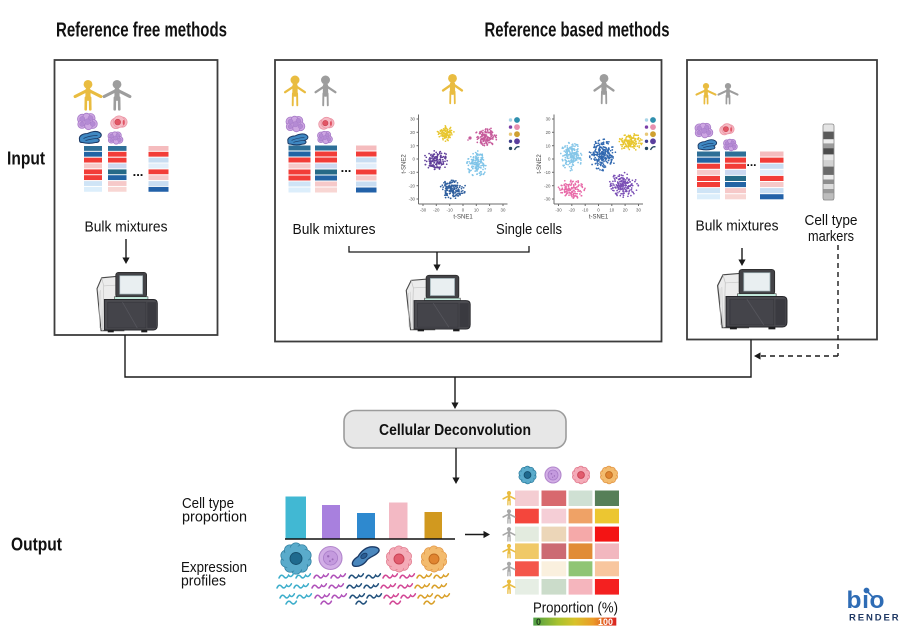  What do you see at coordinates (529, 229) in the screenshot?
I see `svg-text: Single cells` at bounding box center [529, 229].